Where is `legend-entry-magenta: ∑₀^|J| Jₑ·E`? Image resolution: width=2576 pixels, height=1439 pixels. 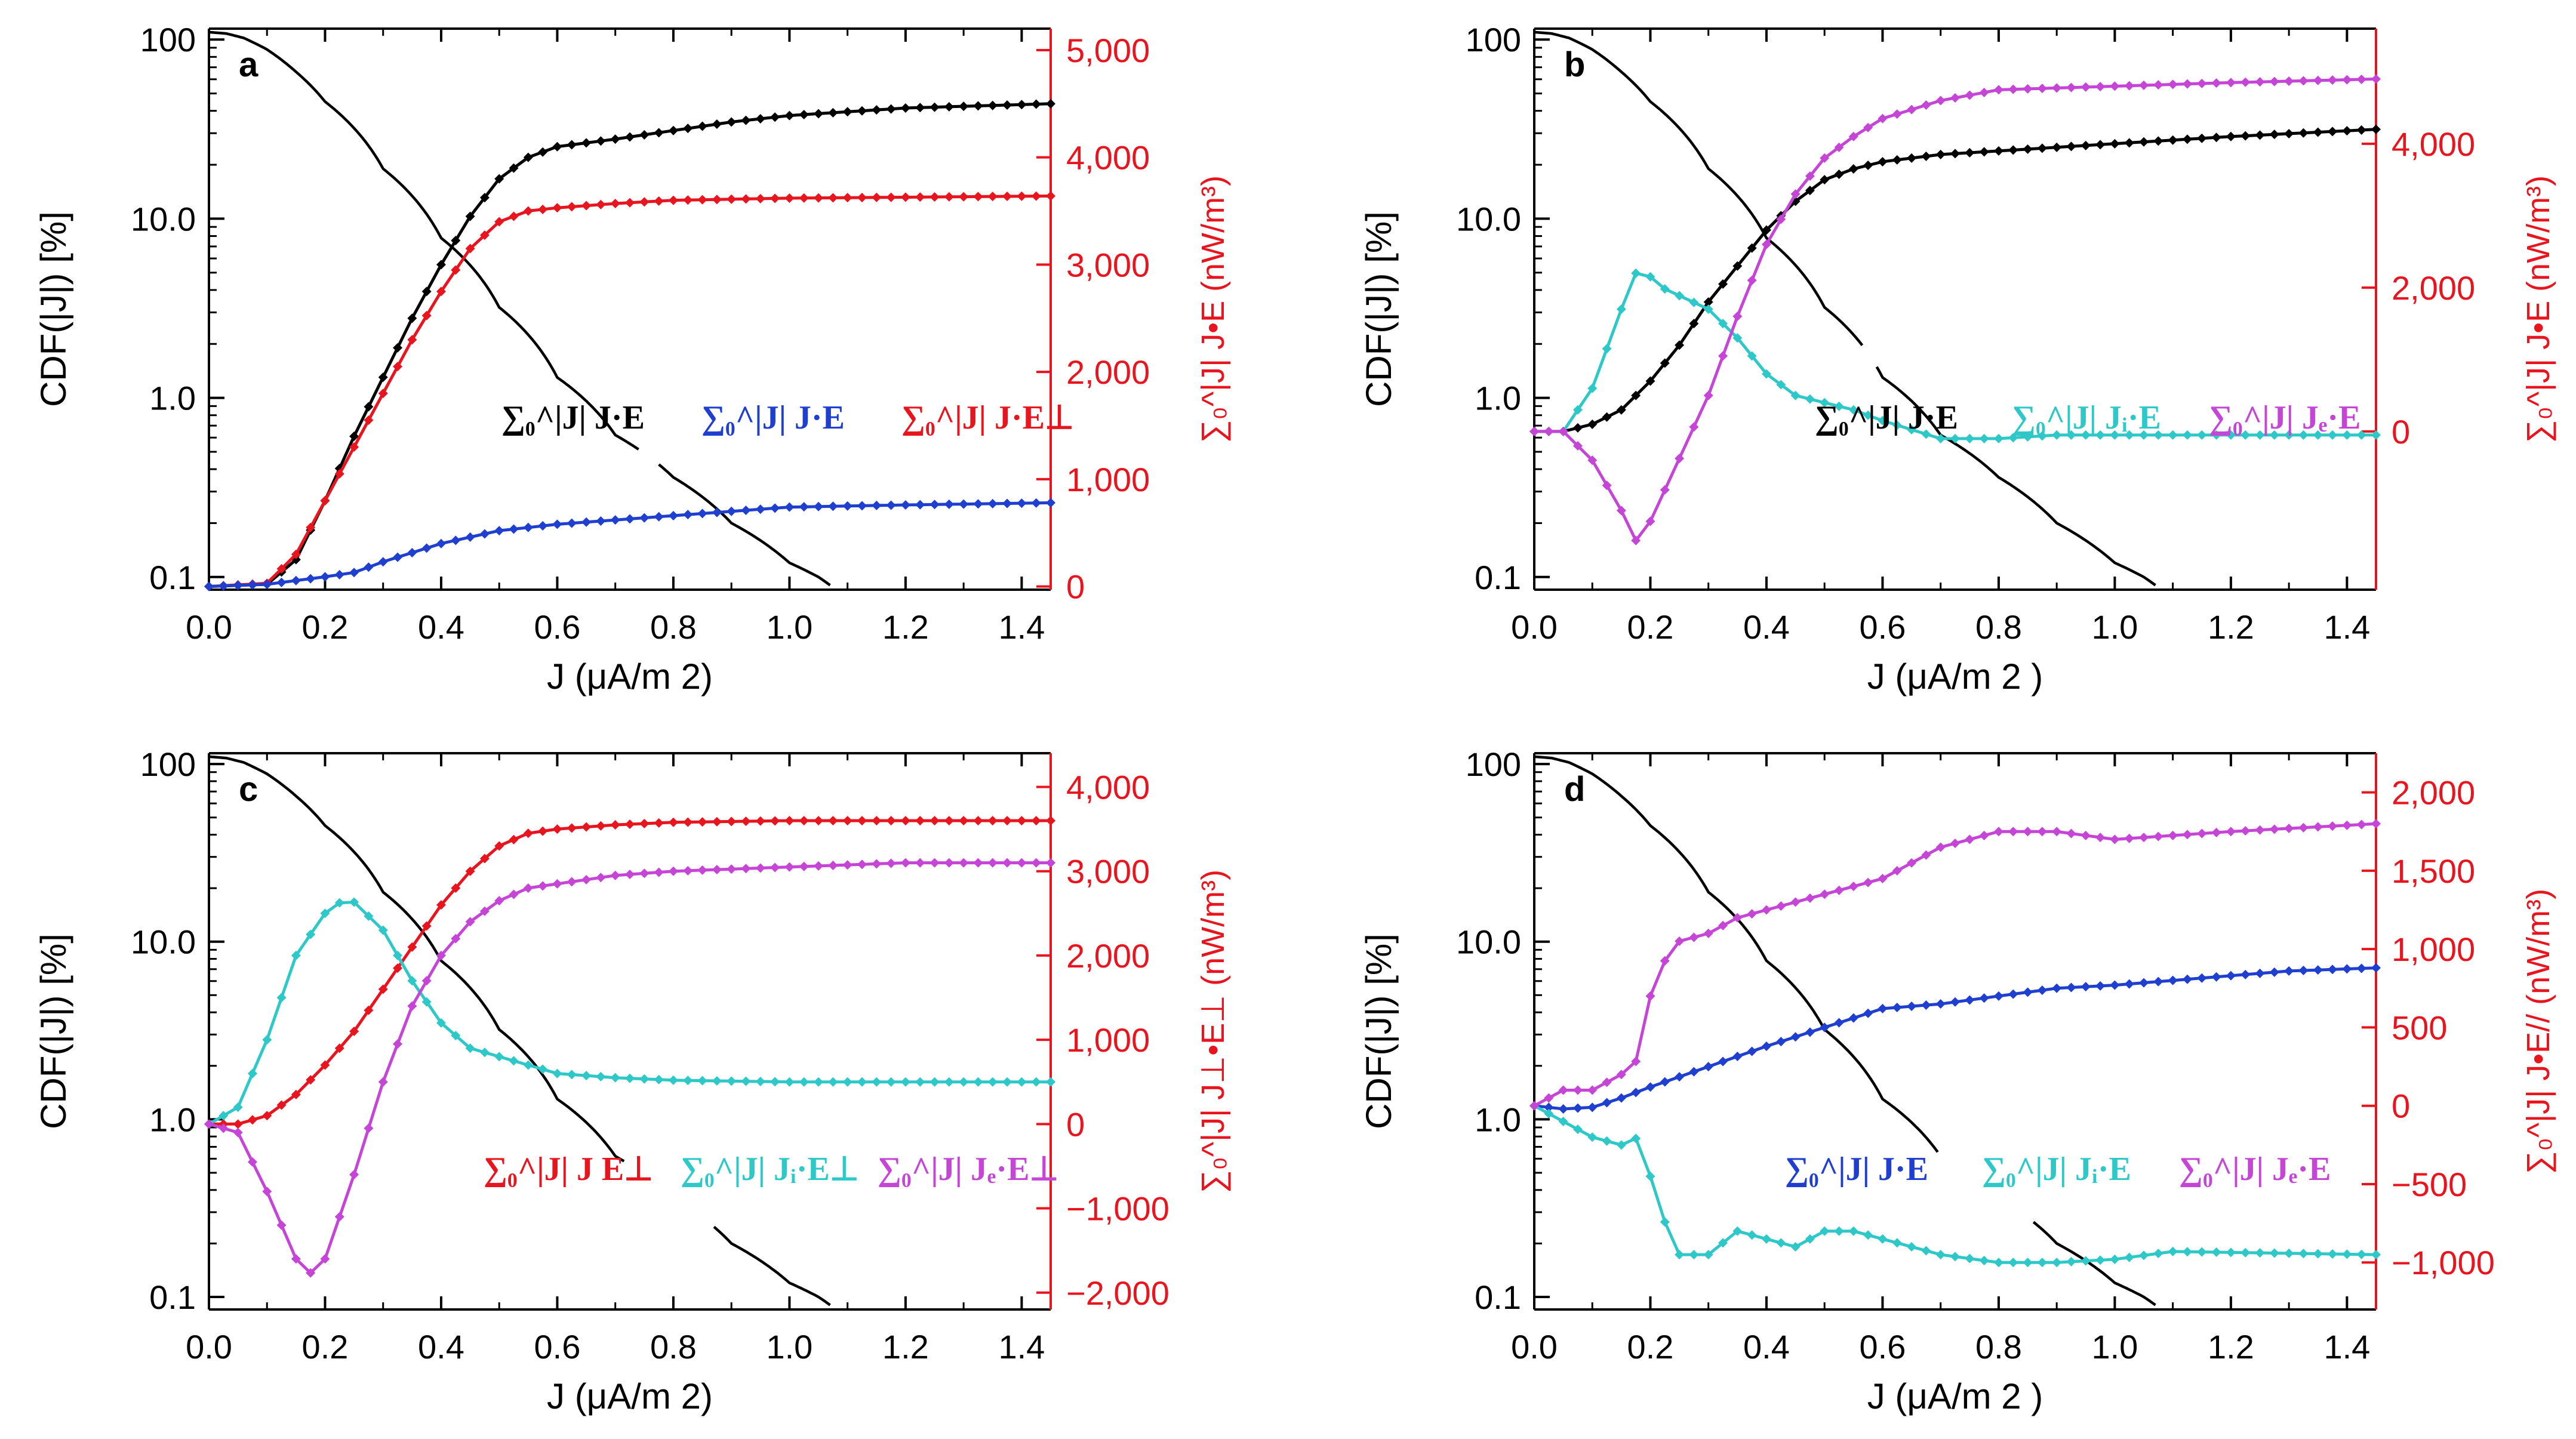 legend-entry-magenta: ∑₀^|J| Jₑ·E is located at coordinates (2284, 417).